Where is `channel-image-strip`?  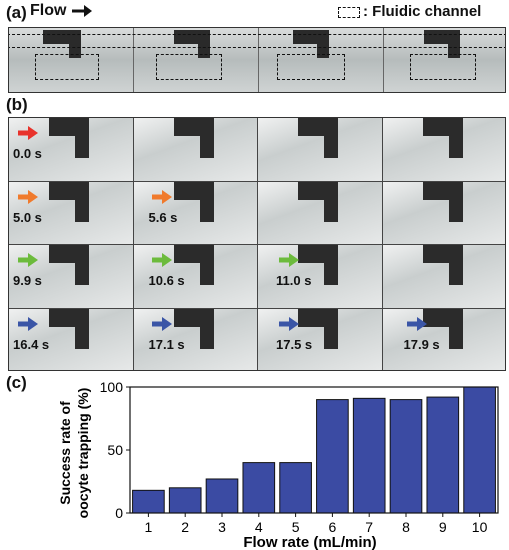
channel-image-strip is located at coordinates (257, 60).